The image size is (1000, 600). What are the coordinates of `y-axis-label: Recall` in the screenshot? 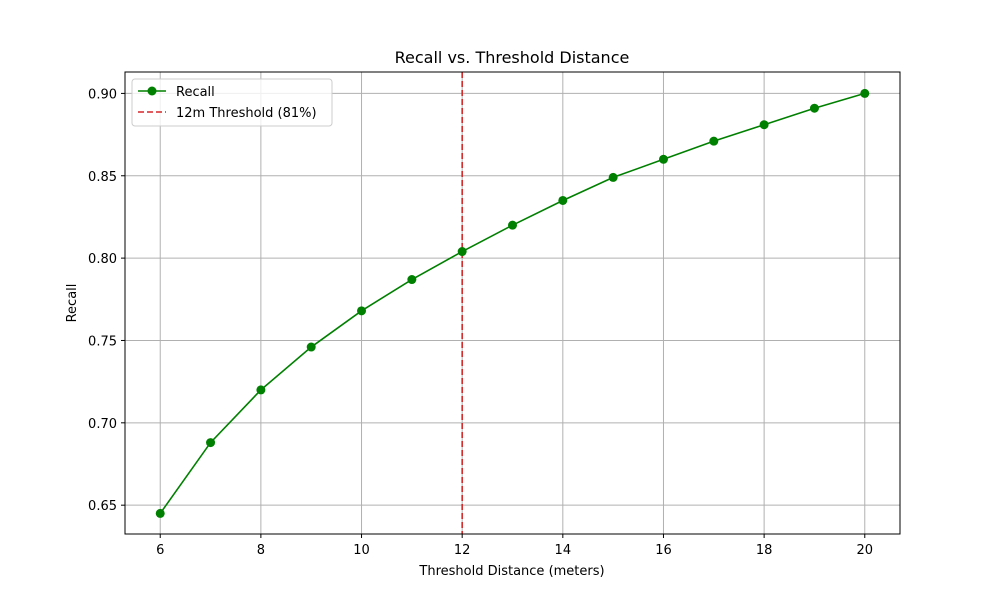 It's located at (72, 303).